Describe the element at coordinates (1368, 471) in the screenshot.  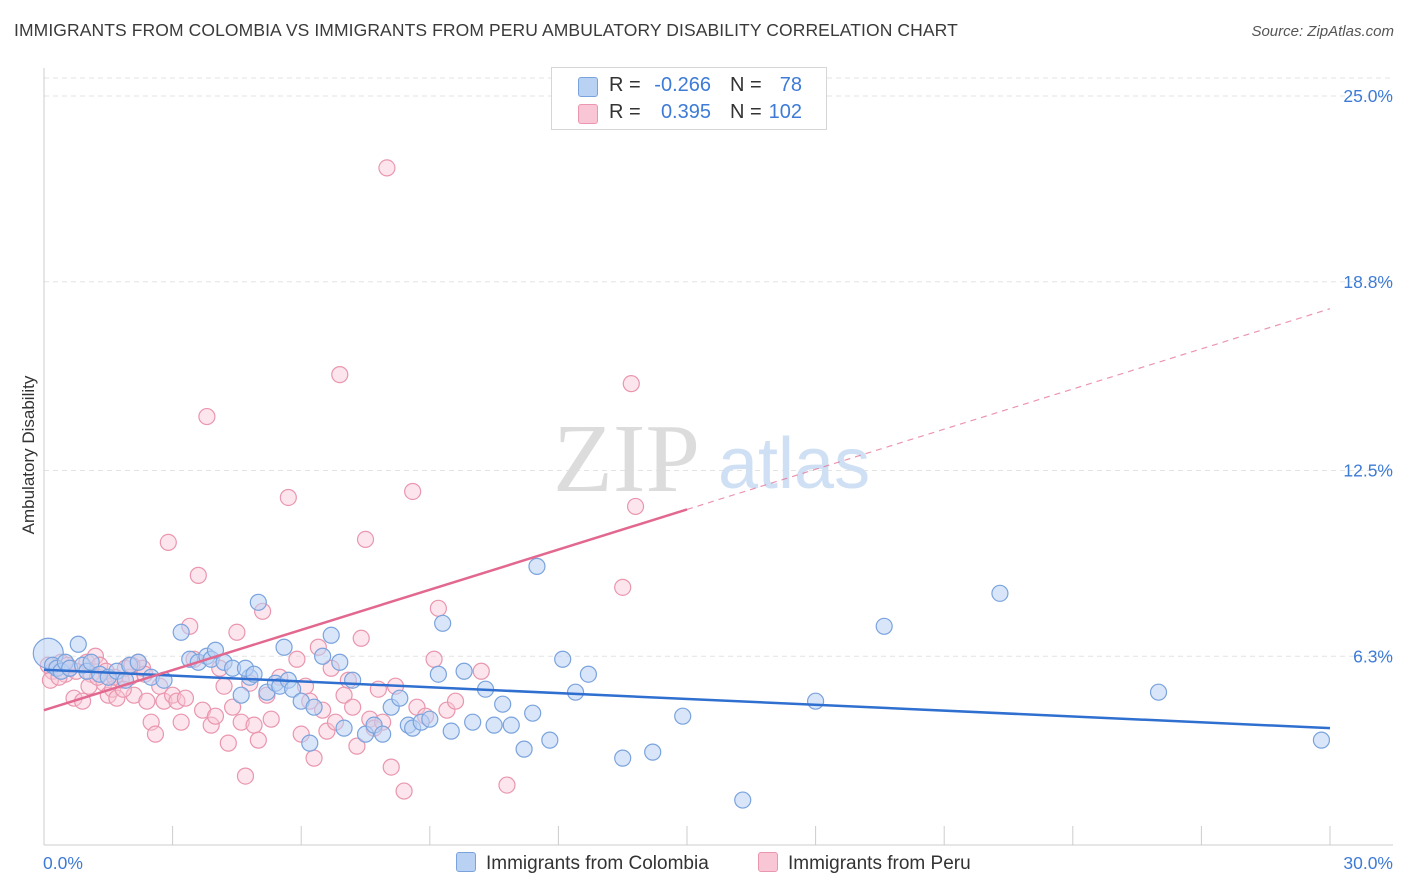
I see `y-tick-label: 12.5%` at that location.